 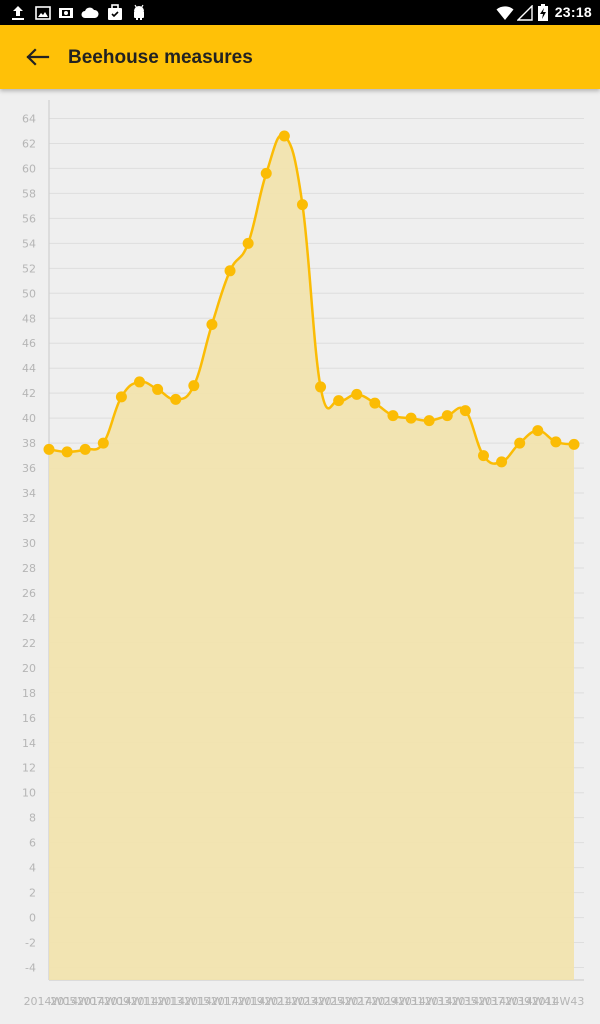 What do you see at coordinates (29, 193) in the screenshot?
I see `y-tick-label: 58` at bounding box center [29, 193].